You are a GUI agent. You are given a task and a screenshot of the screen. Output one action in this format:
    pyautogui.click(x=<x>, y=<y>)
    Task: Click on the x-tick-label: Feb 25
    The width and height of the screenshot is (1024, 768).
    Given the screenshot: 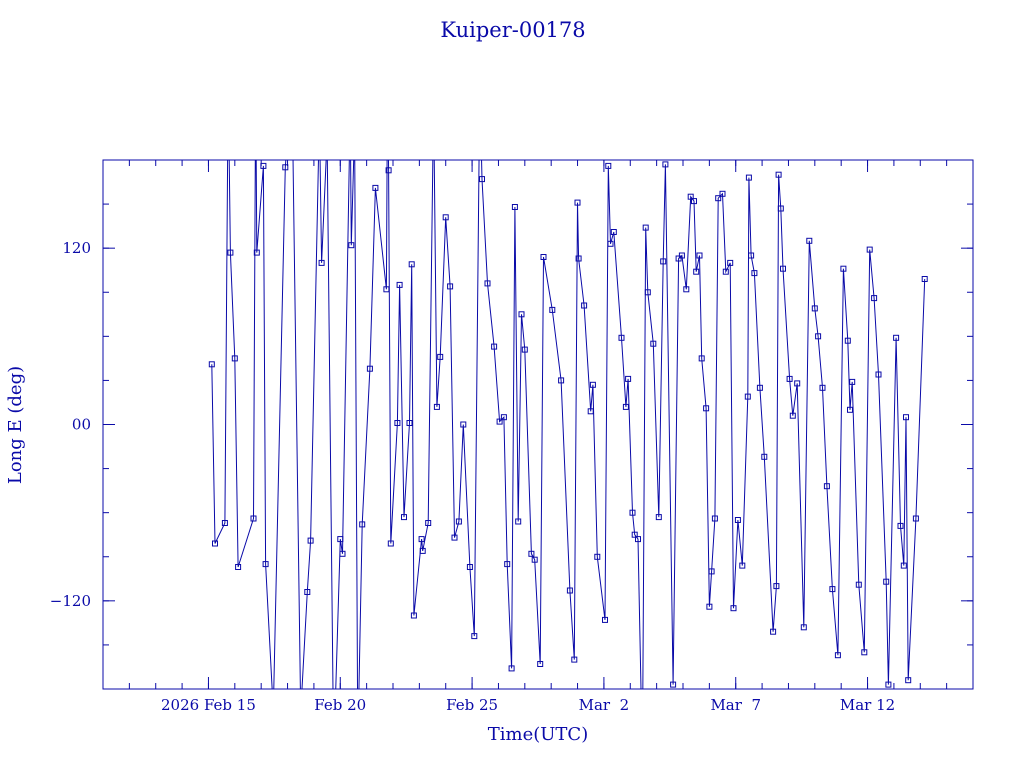 What is the action you would take?
    pyautogui.click(x=472, y=705)
    